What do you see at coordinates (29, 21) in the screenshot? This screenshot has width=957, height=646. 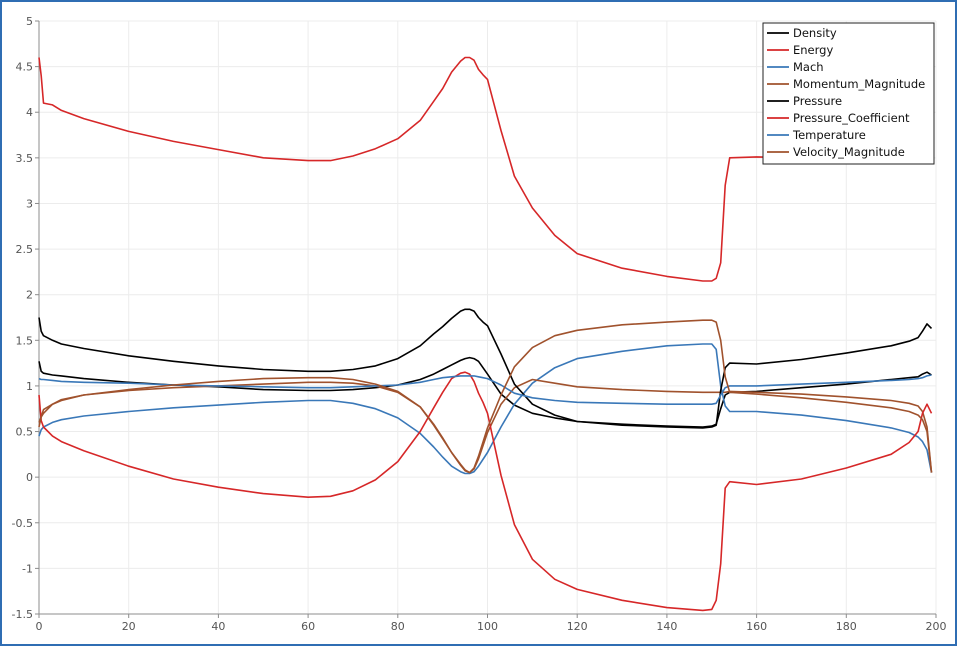 I see `y-tick-label: 5` at bounding box center [29, 21].